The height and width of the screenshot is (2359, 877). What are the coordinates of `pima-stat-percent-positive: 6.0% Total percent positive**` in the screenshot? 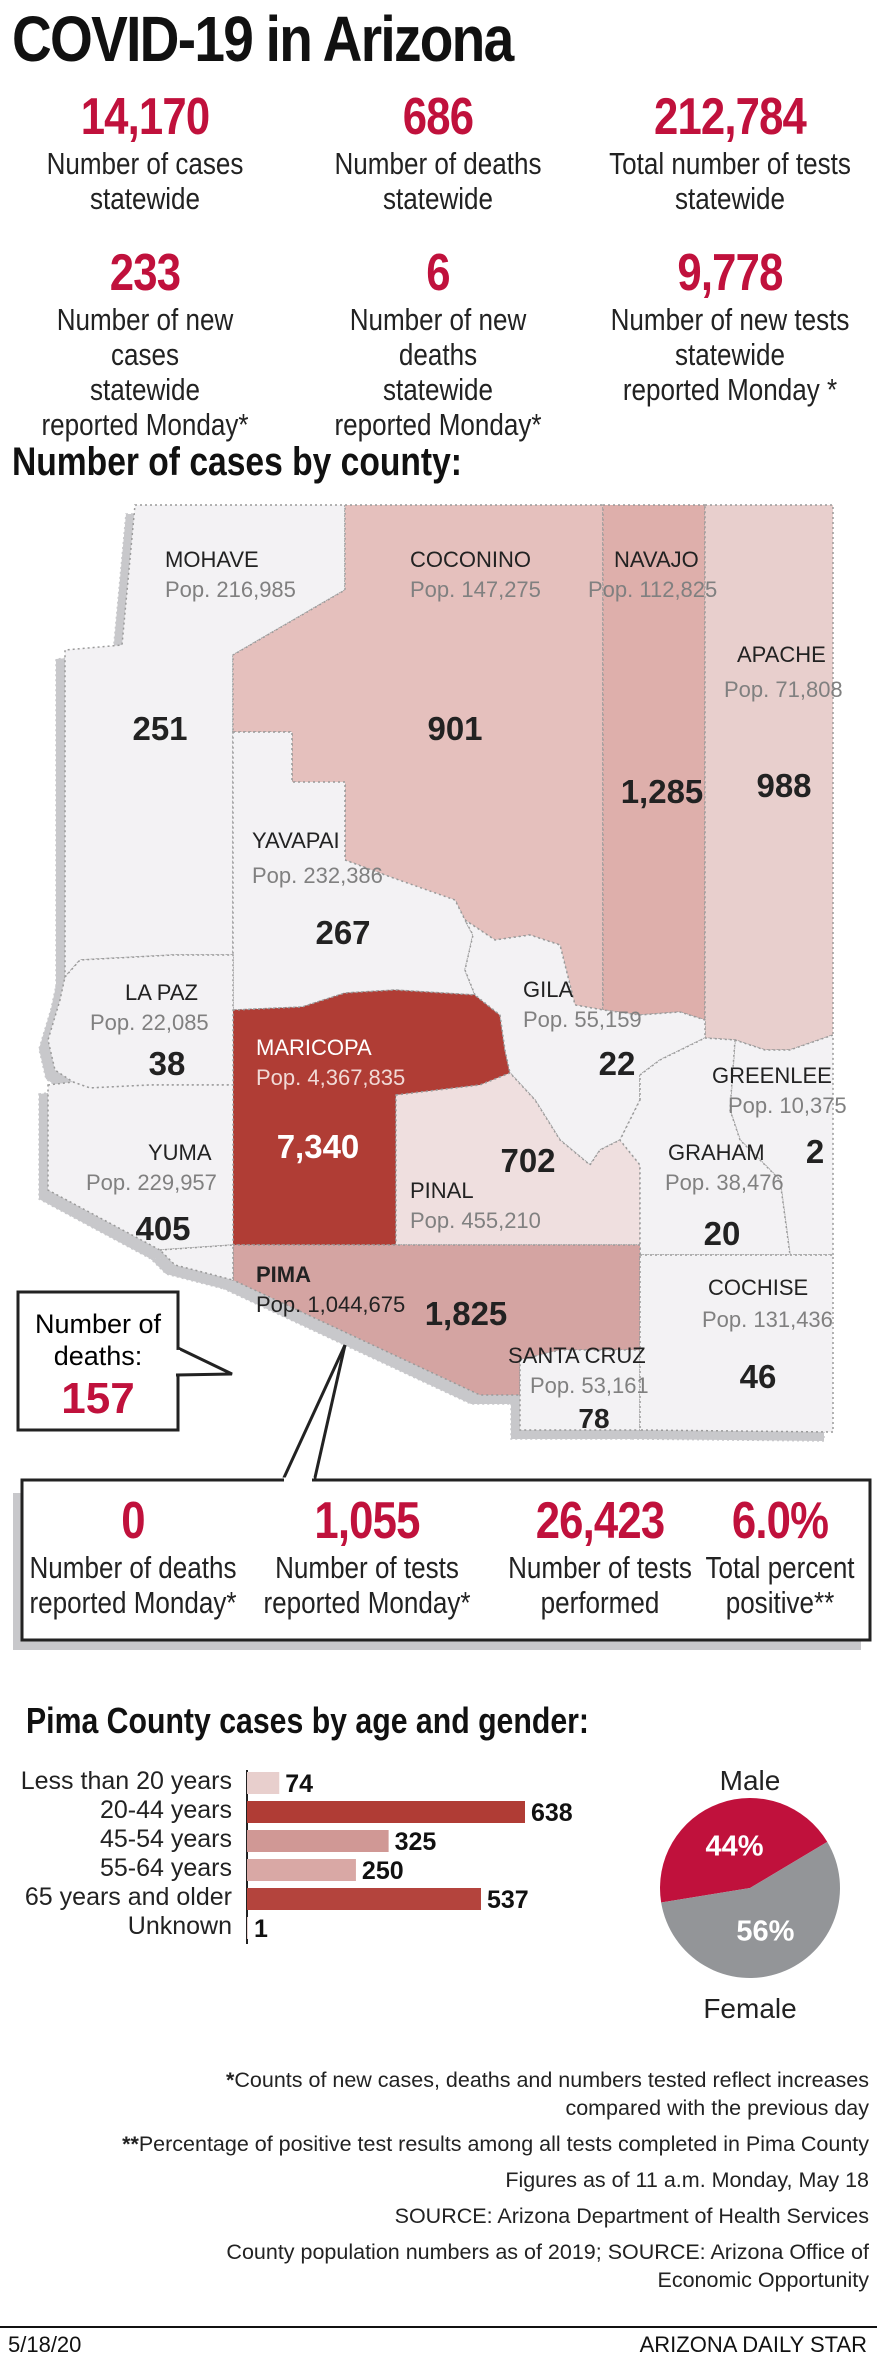 It's located at (767, 1556).